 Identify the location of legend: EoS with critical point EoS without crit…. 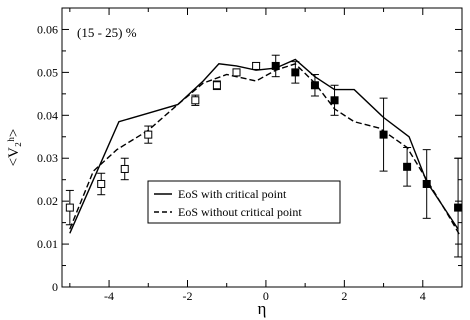
(244, 202).